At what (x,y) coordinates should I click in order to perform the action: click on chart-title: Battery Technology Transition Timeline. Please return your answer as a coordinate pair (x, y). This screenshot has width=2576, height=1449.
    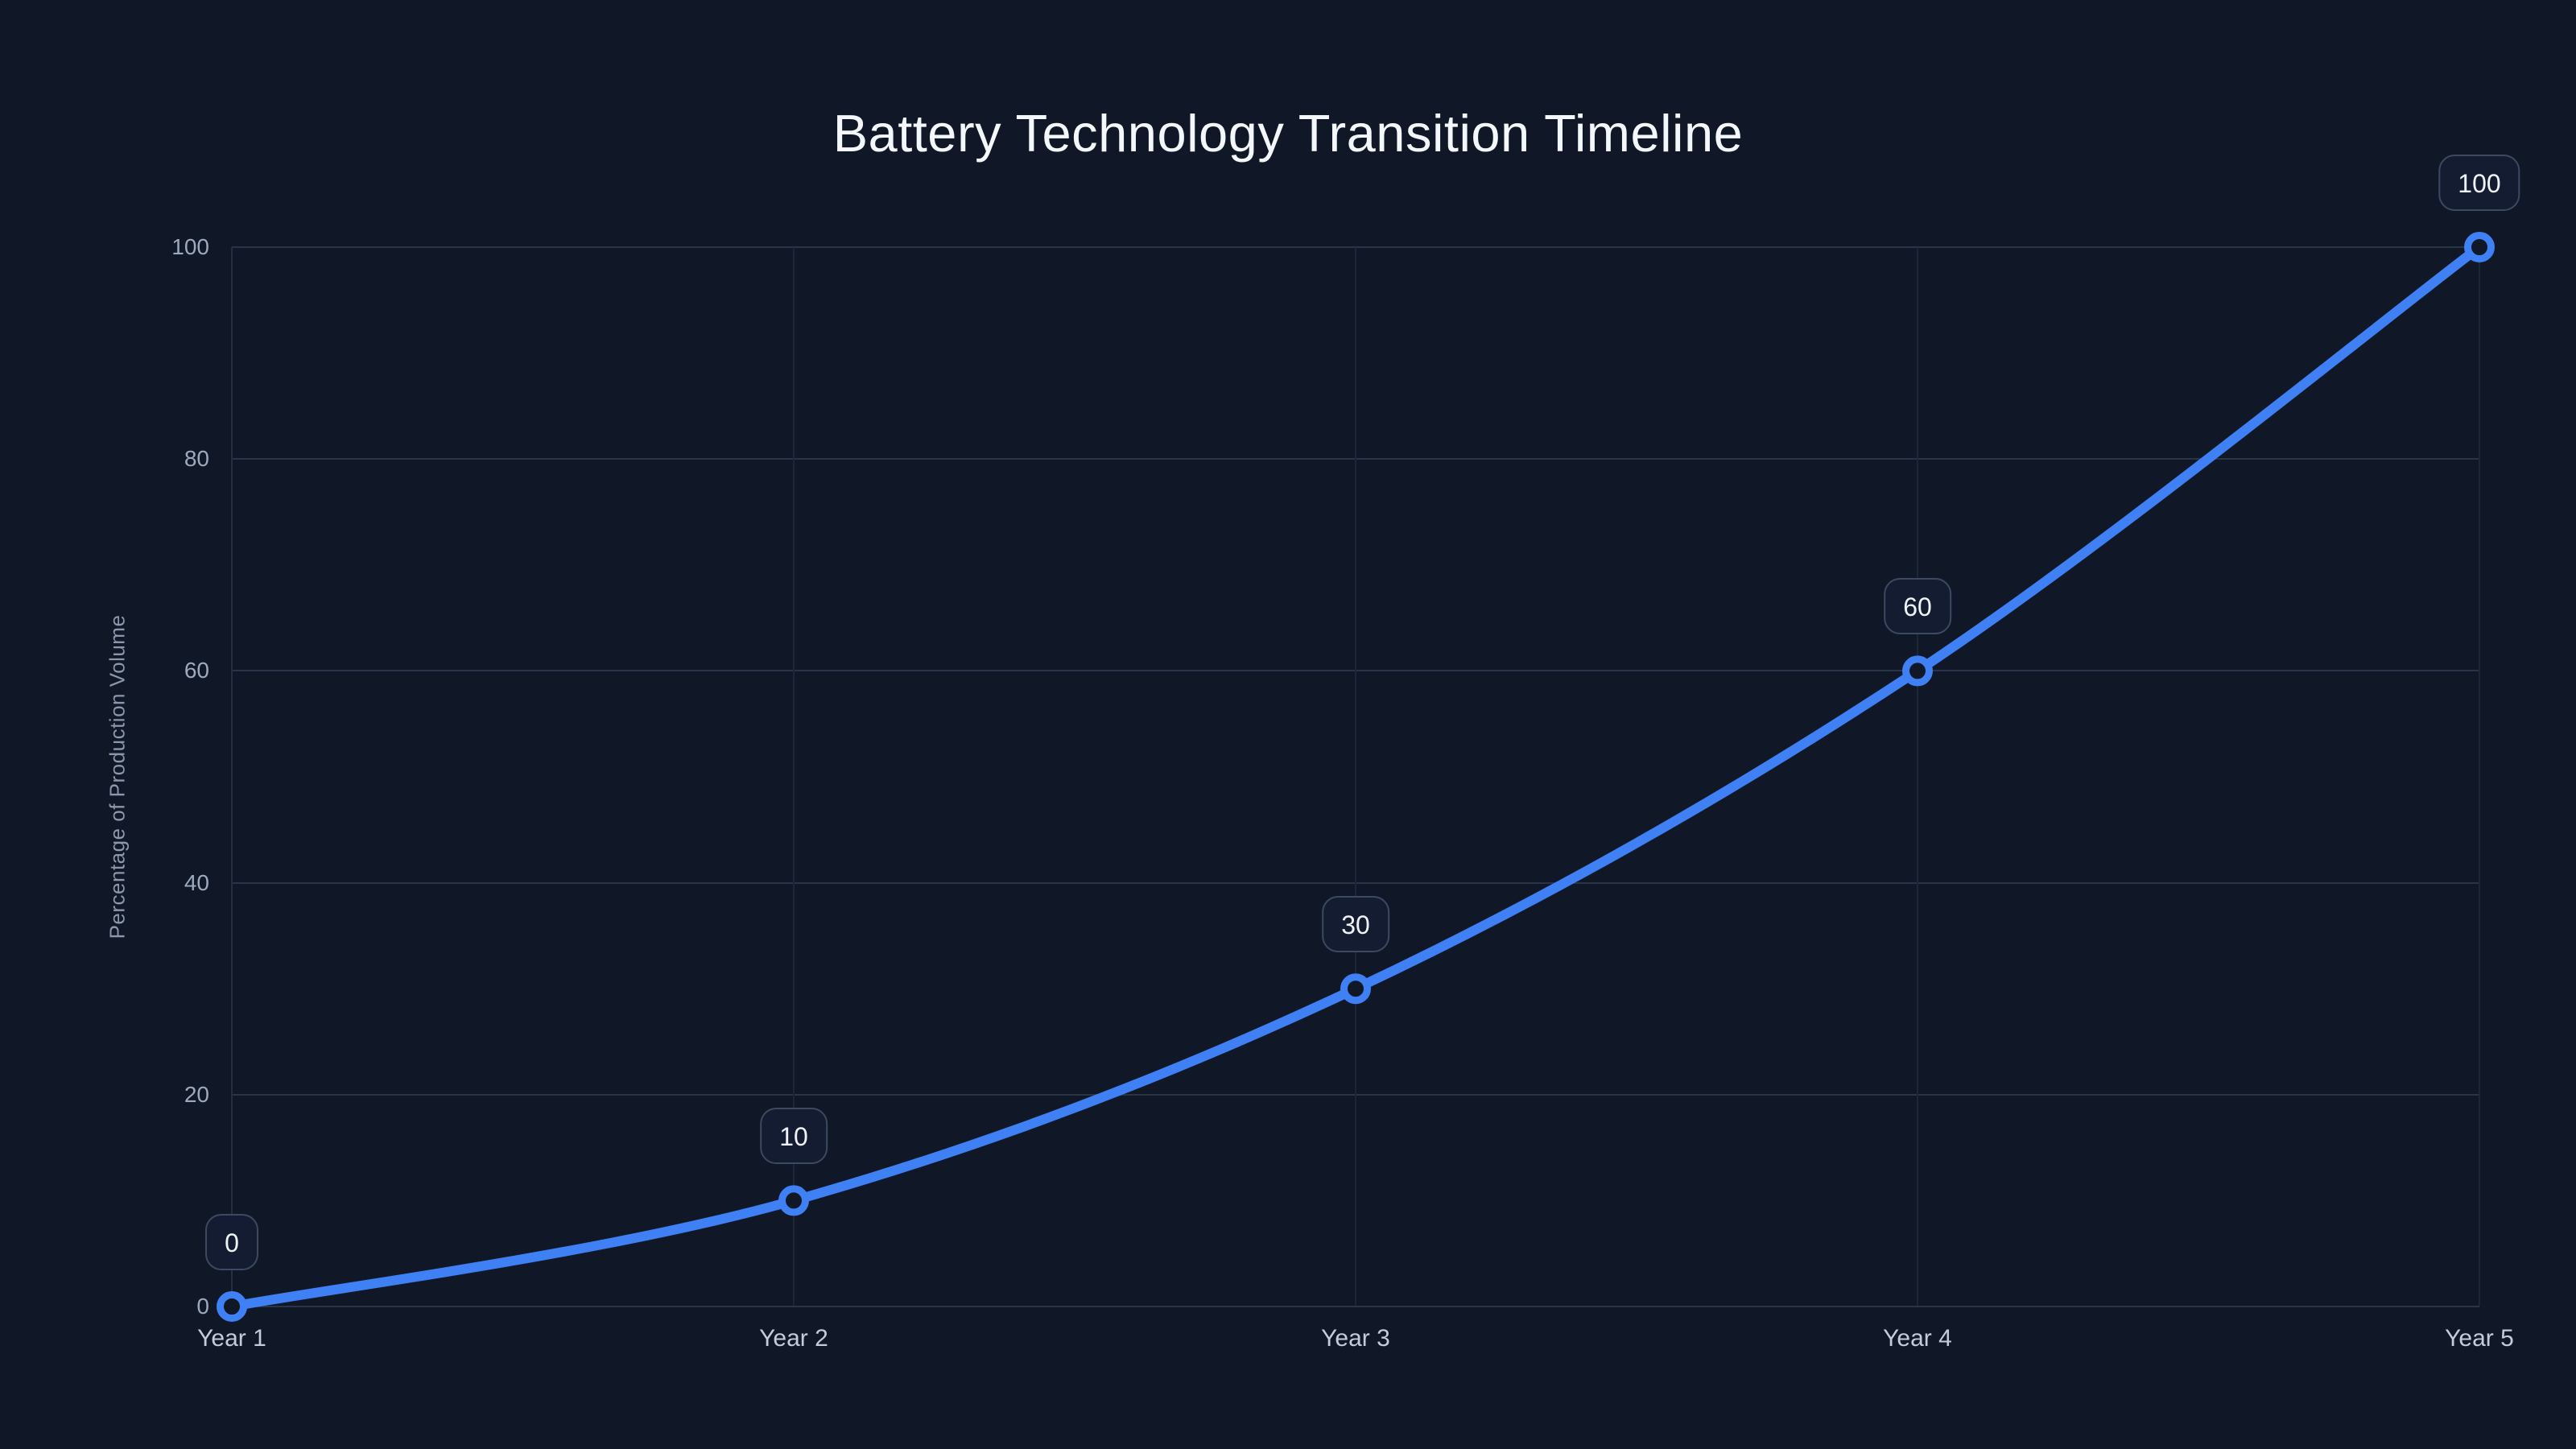
    Looking at the image, I should click on (1288, 133).